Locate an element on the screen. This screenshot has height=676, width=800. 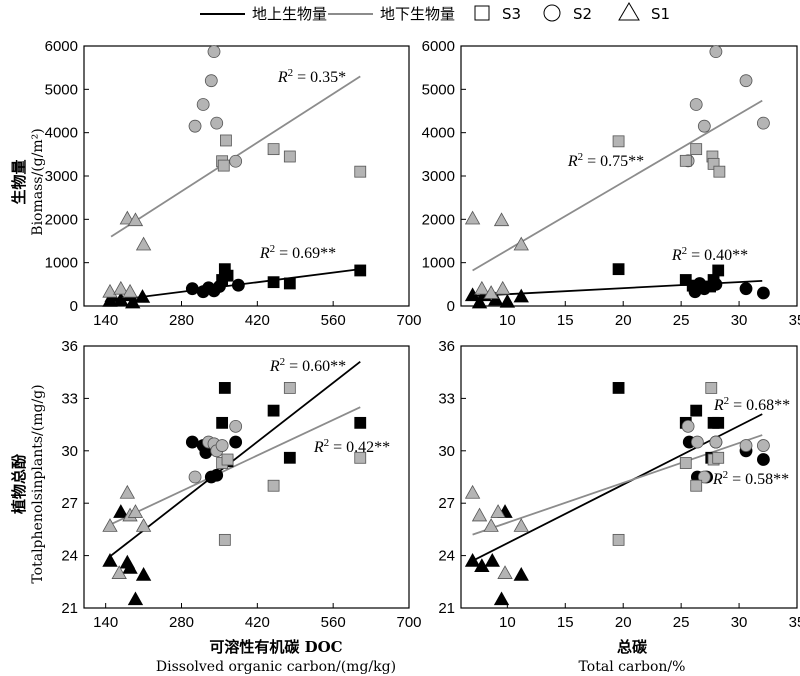
r-squared-label: R2 = 0.40** is located at coordinates (709, 254).